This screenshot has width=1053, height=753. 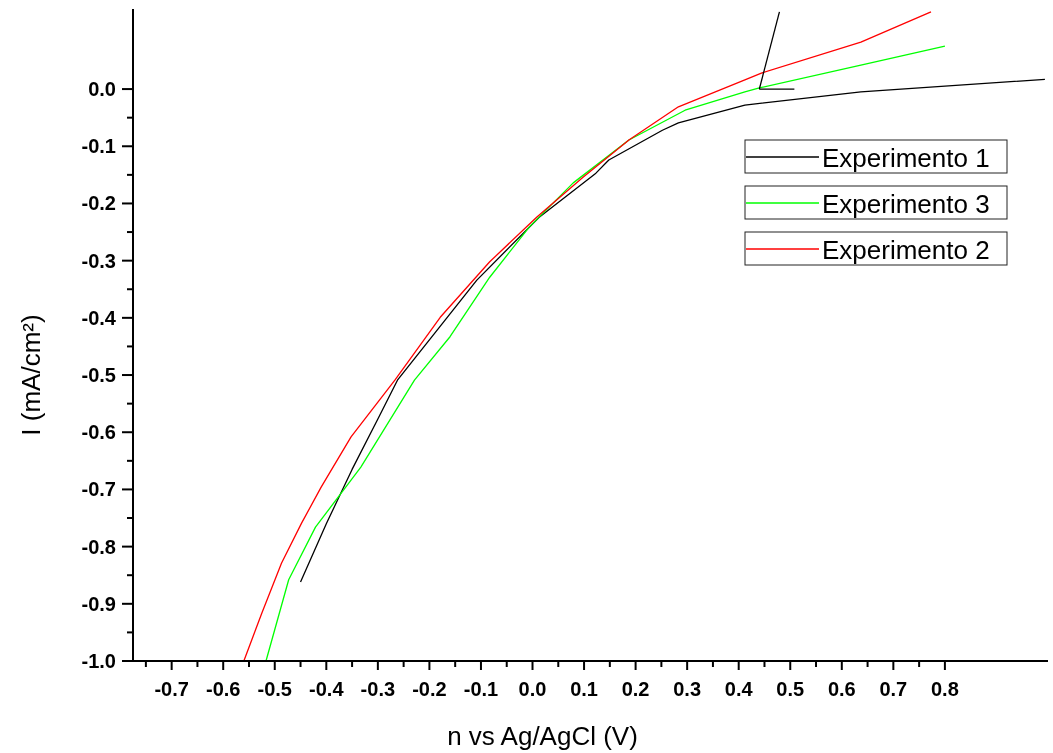 I want to click on y-tick-label: -0.3, so click(x=98, y=260).